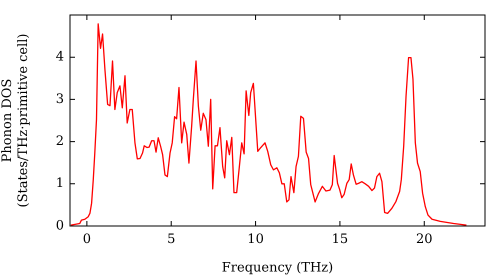 The height and width of the screenshot is (280, 500). What do you see at coordinates (15, 120) in the screenshot?
I see `y-axis-title: Phonon DOS (States/THz·primitive cell)` at bounding box center [15, 120].